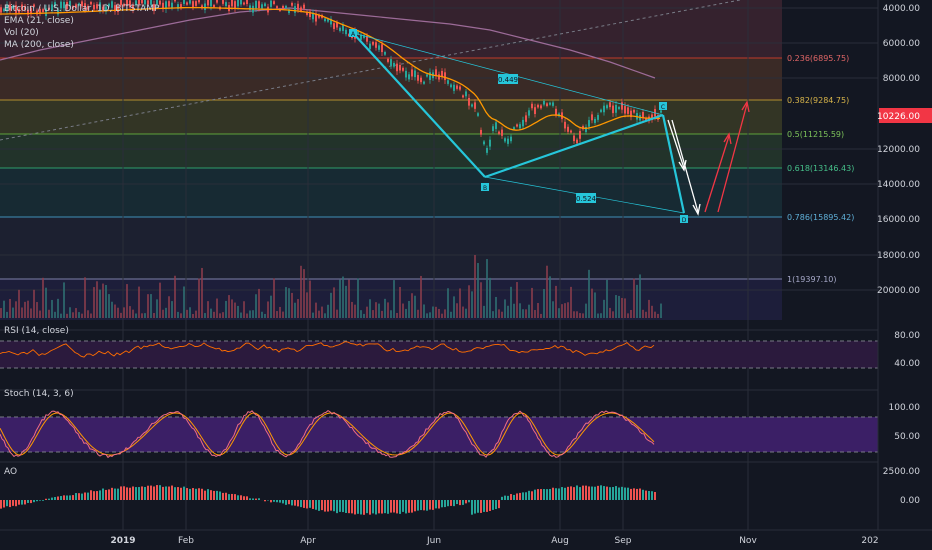 The height and width of the screenshot is (550, 932). I want to click on rsi-tick: 40.00, so click(907, 364).